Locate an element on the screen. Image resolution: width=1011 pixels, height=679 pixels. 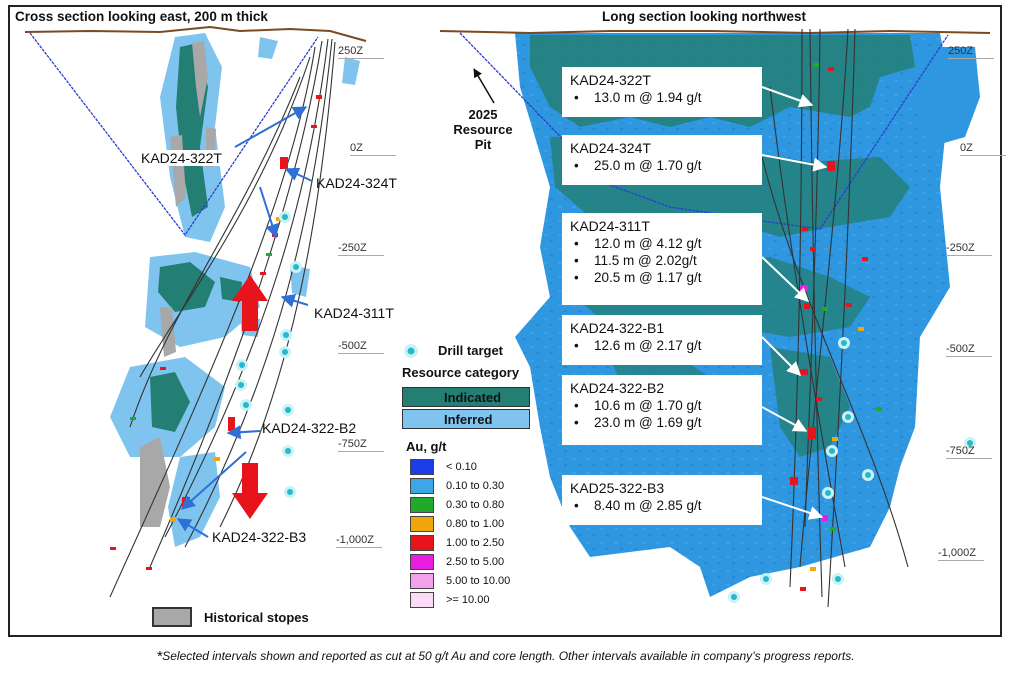
pit-label-line: Resource is located at coordinates (483, 129).